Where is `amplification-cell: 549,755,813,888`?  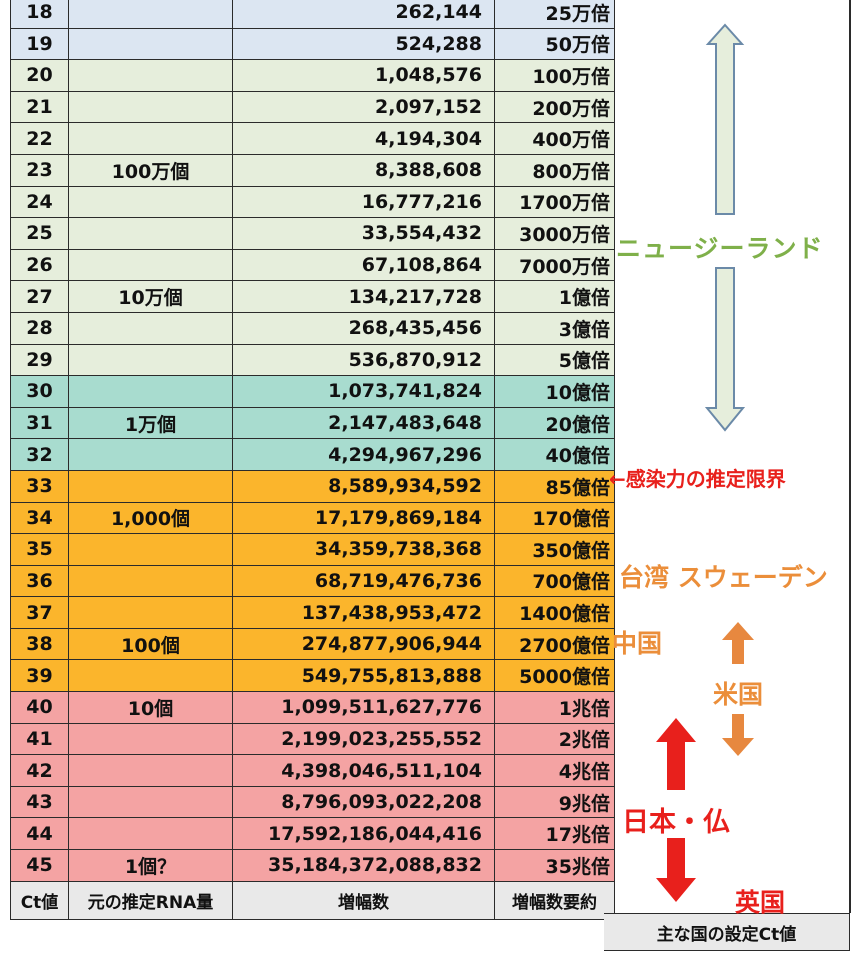 amplification-cell: 549,755,813,888 is located at coordinates (363, 676).